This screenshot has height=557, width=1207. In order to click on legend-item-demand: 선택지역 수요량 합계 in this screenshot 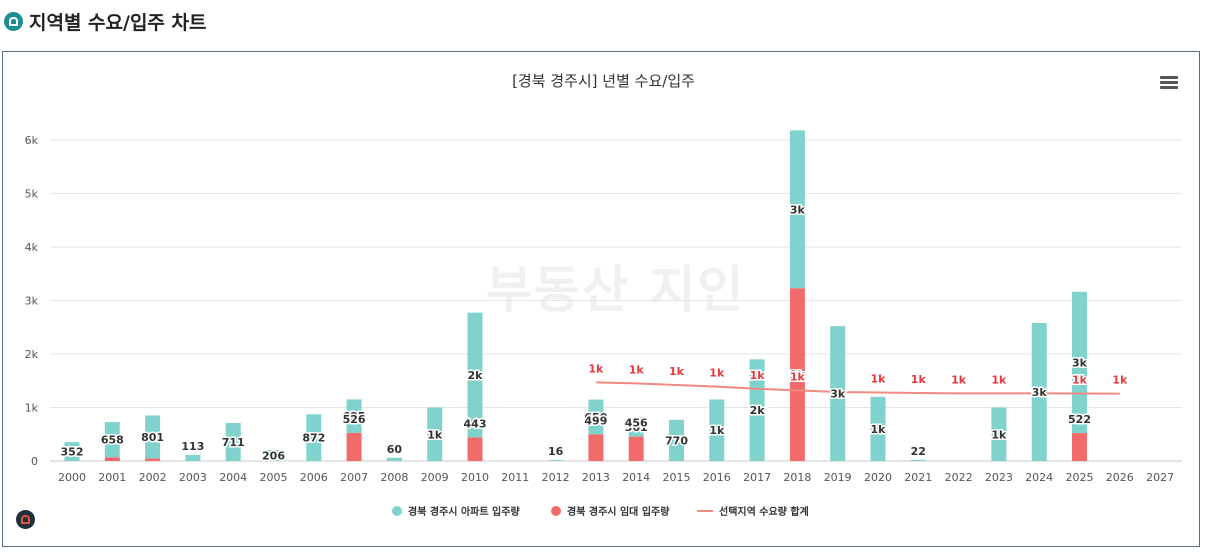, I will do `click(753, 510)`.